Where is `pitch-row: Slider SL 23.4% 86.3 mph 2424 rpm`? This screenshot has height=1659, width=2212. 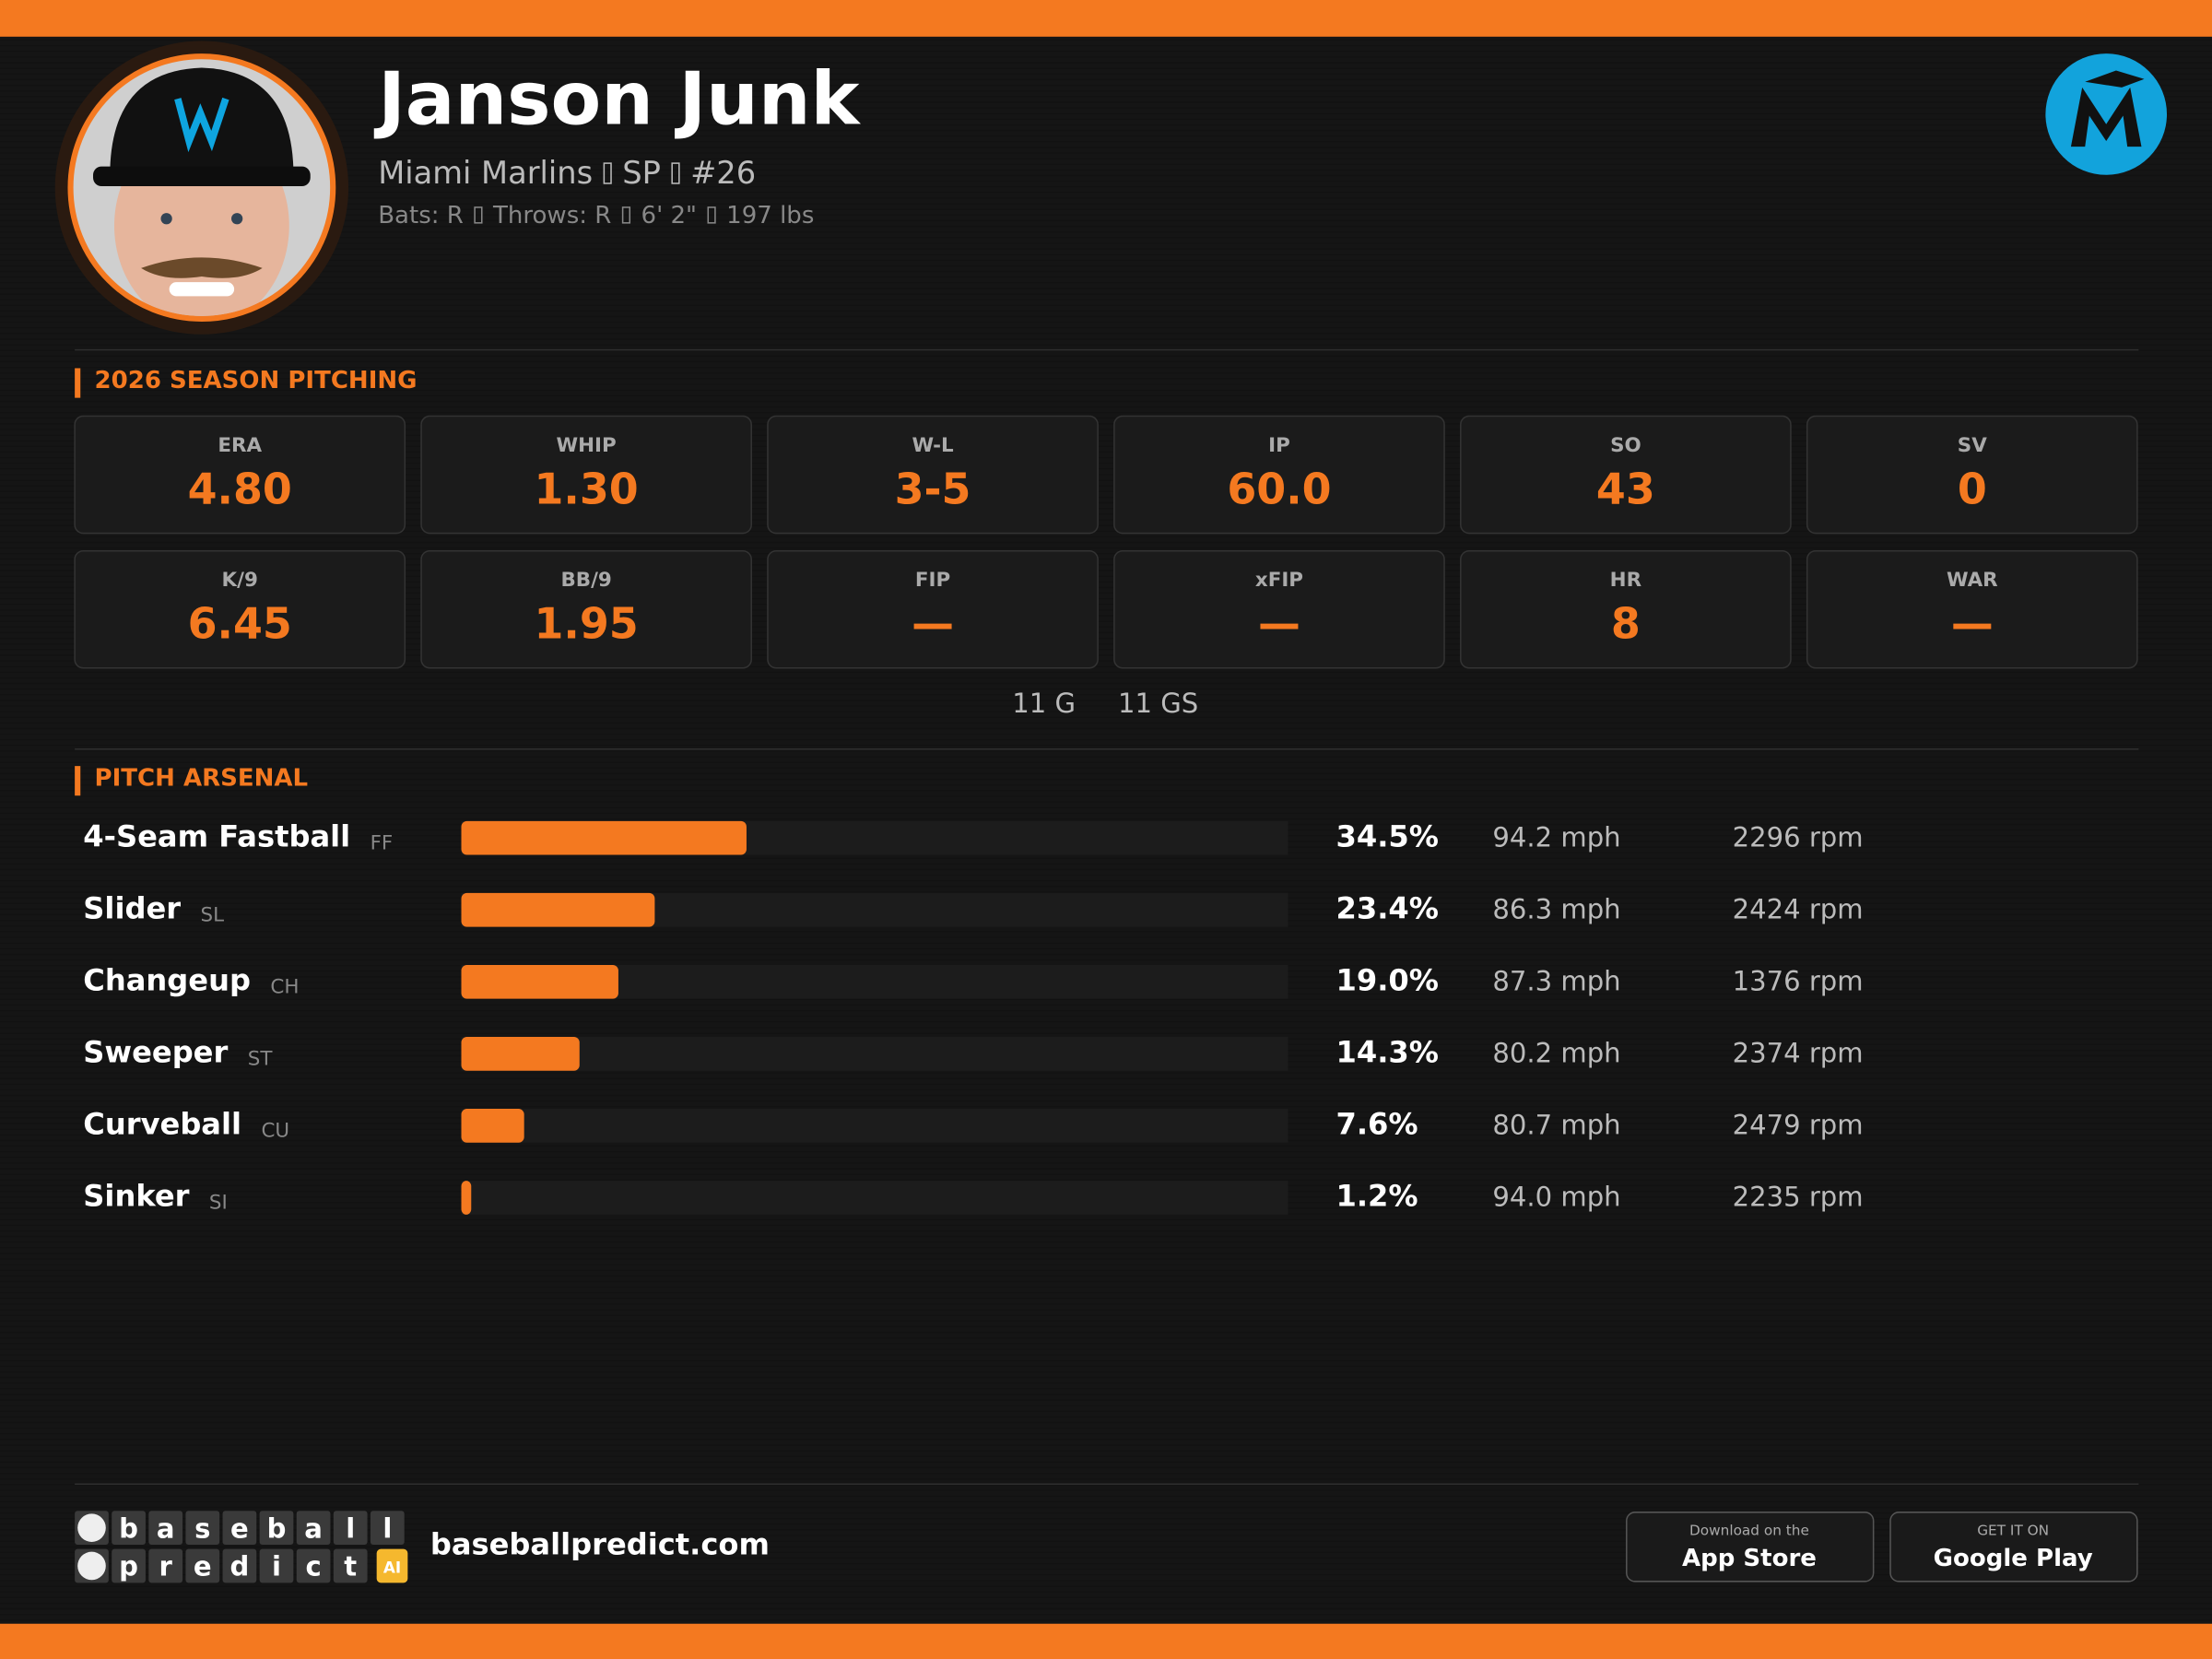
pitch-row: Slider SL 23.4% 86.3 mph 2424 rpm is located at coordinates (973, 908).